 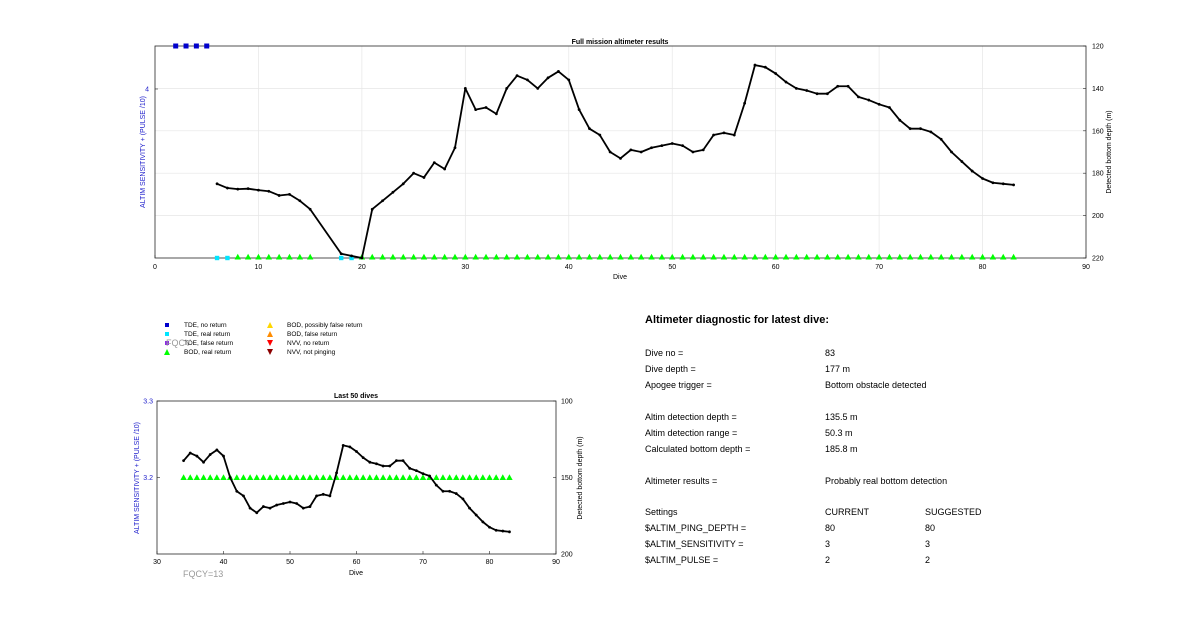 I want to click on settings-label: $ALTIM_PING_DEPTH =, so click(x=696, y=528).